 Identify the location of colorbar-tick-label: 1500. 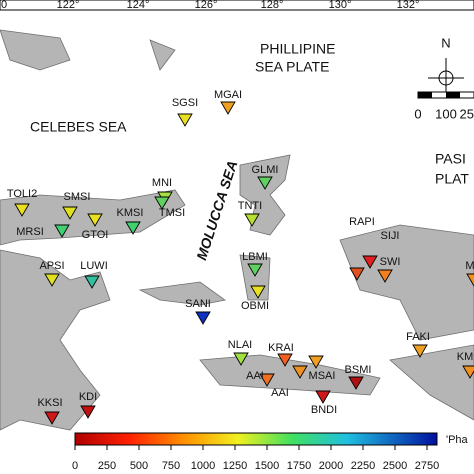
(267, 466).